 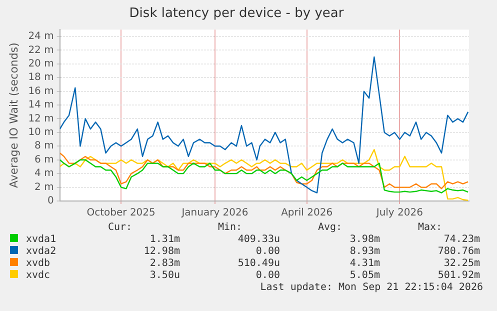 What do you see at coordinates (41, 64) in the screenshot?
I see `y-tick-label: 20 m` at bounding box center [41, 64].